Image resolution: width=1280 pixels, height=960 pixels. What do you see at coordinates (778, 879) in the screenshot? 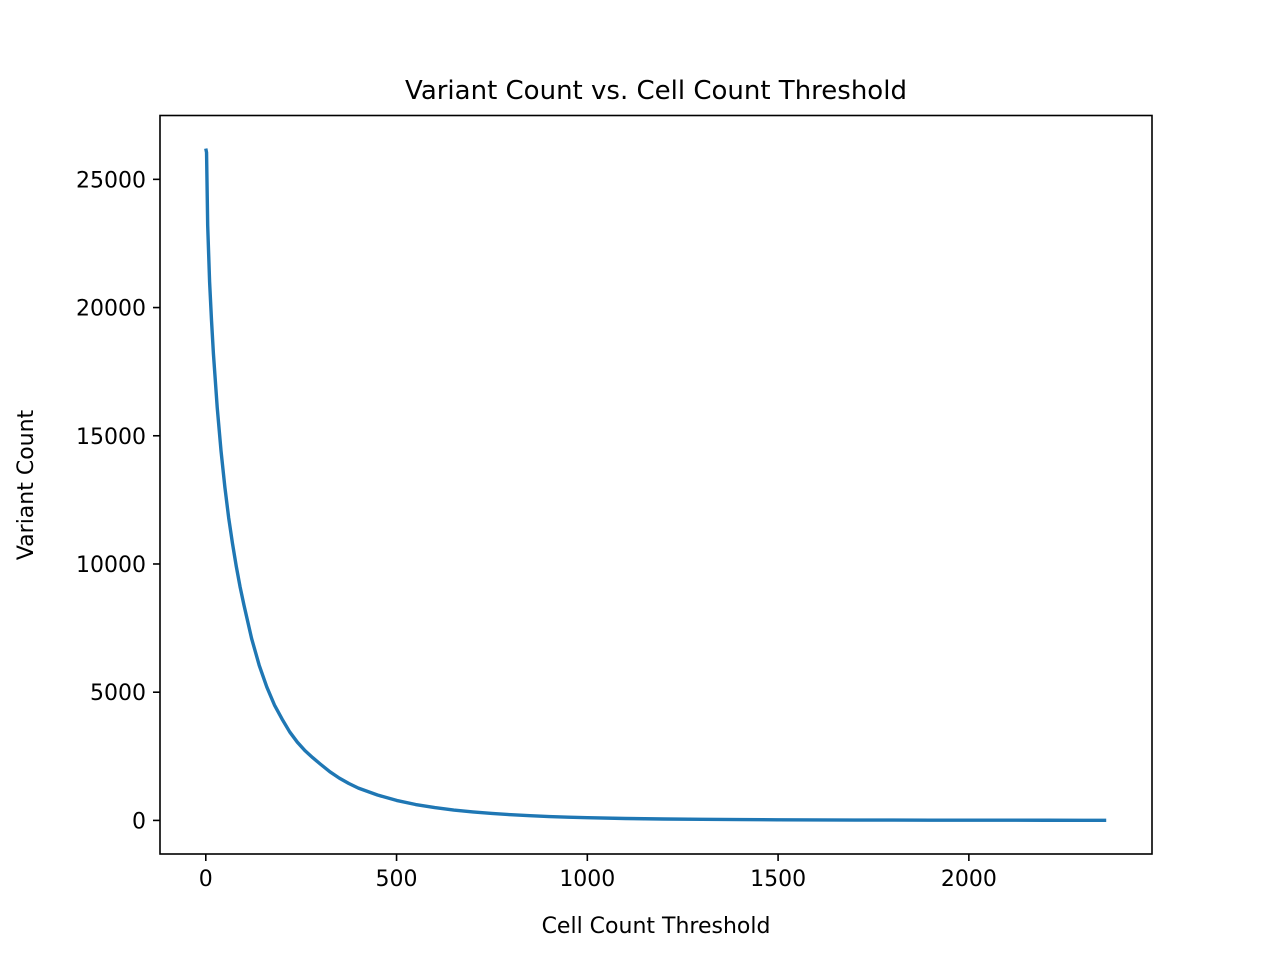
I see `x-tick-label: 1500` at bounding box center [778, 879].